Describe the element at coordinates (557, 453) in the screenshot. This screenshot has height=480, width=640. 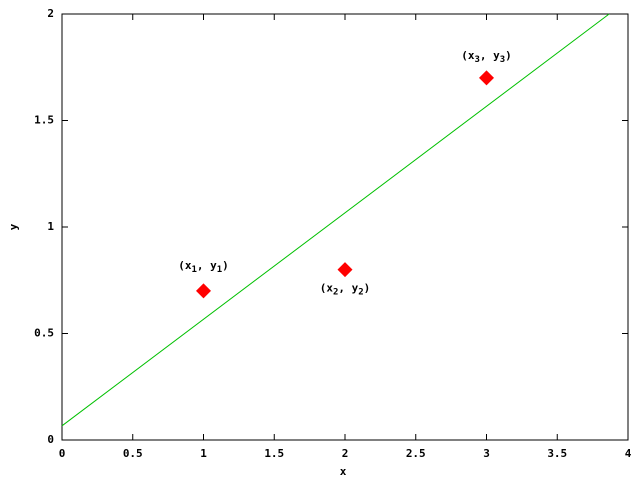
I see `x-tick-label: 3.5` at that location.